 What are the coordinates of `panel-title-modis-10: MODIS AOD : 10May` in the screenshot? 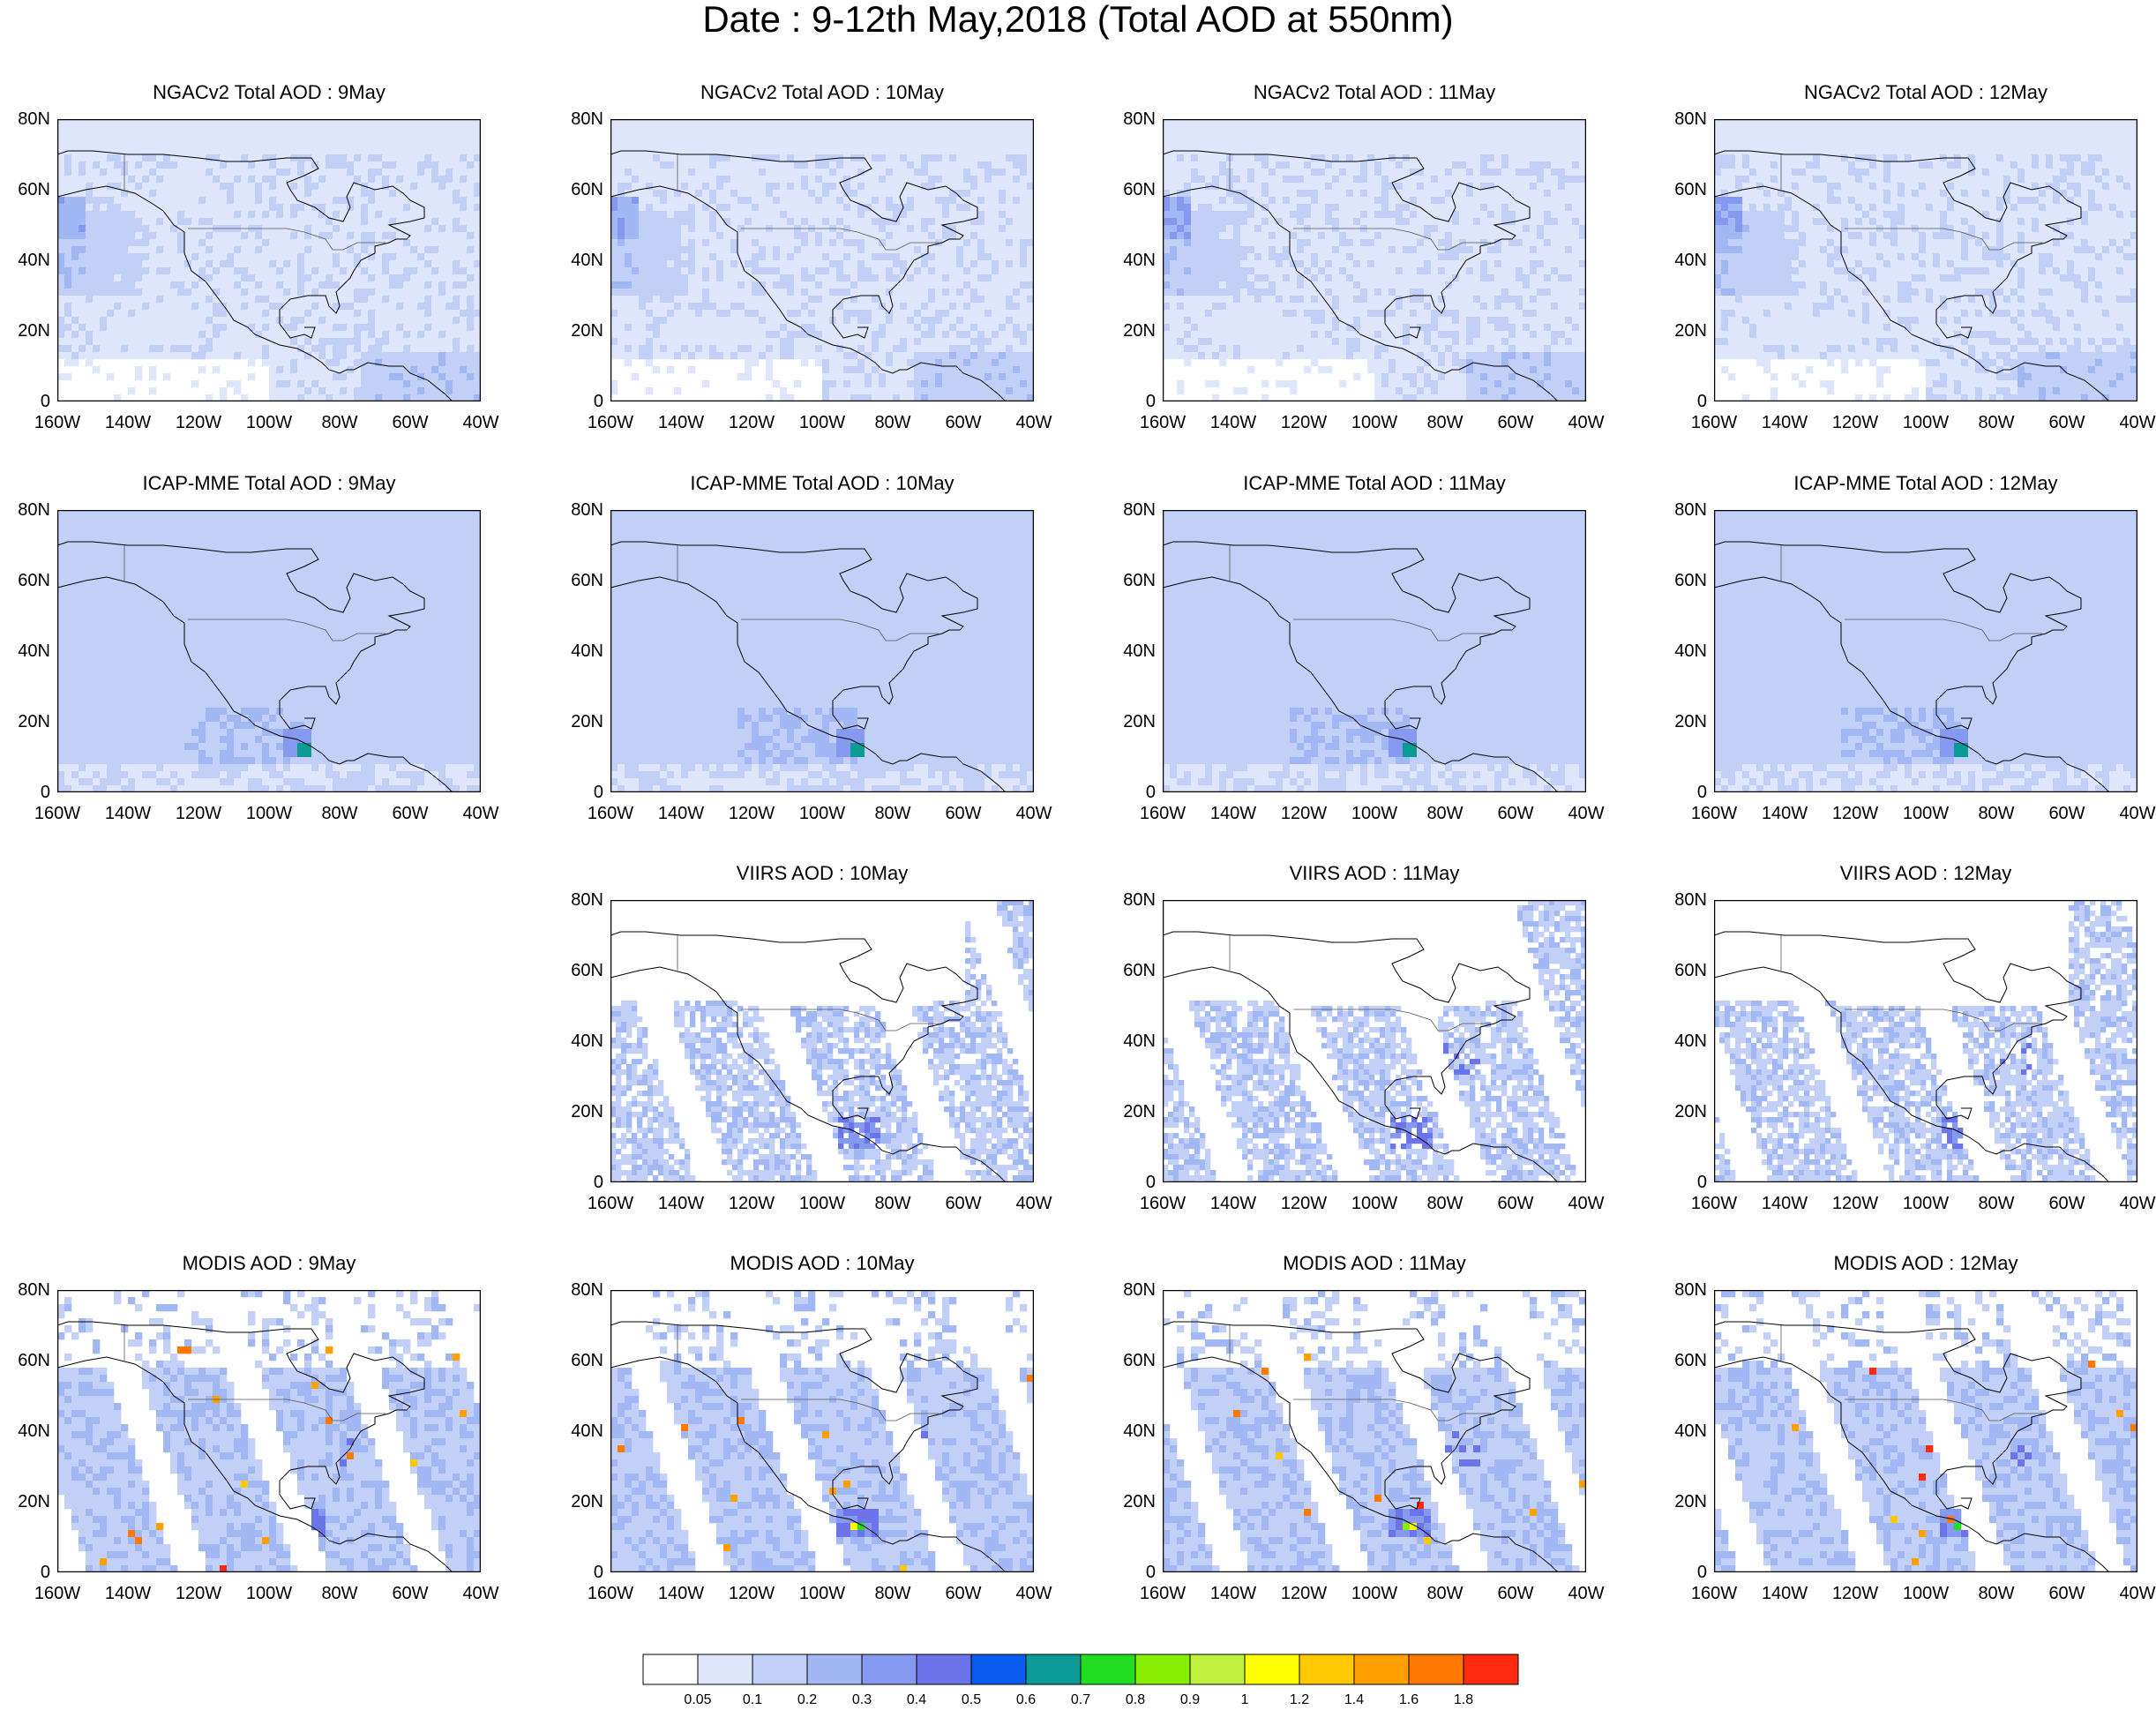 It's located at (822, 1263).